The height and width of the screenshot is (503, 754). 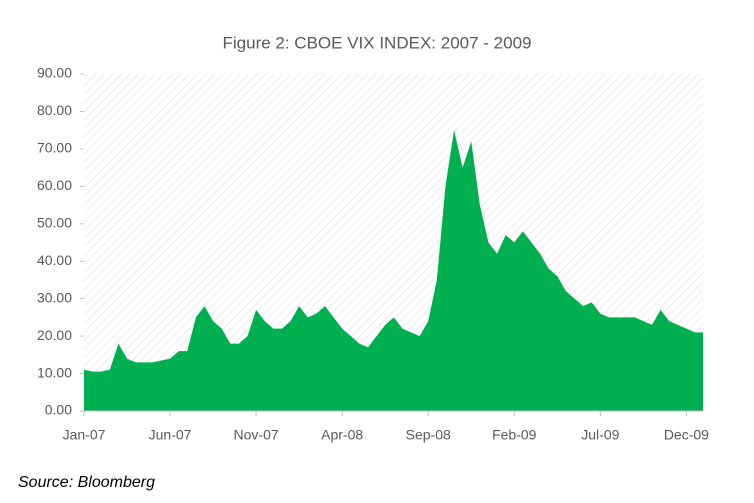 I want to click on y-tick-label: 10.00, so click(x=54, y=372).